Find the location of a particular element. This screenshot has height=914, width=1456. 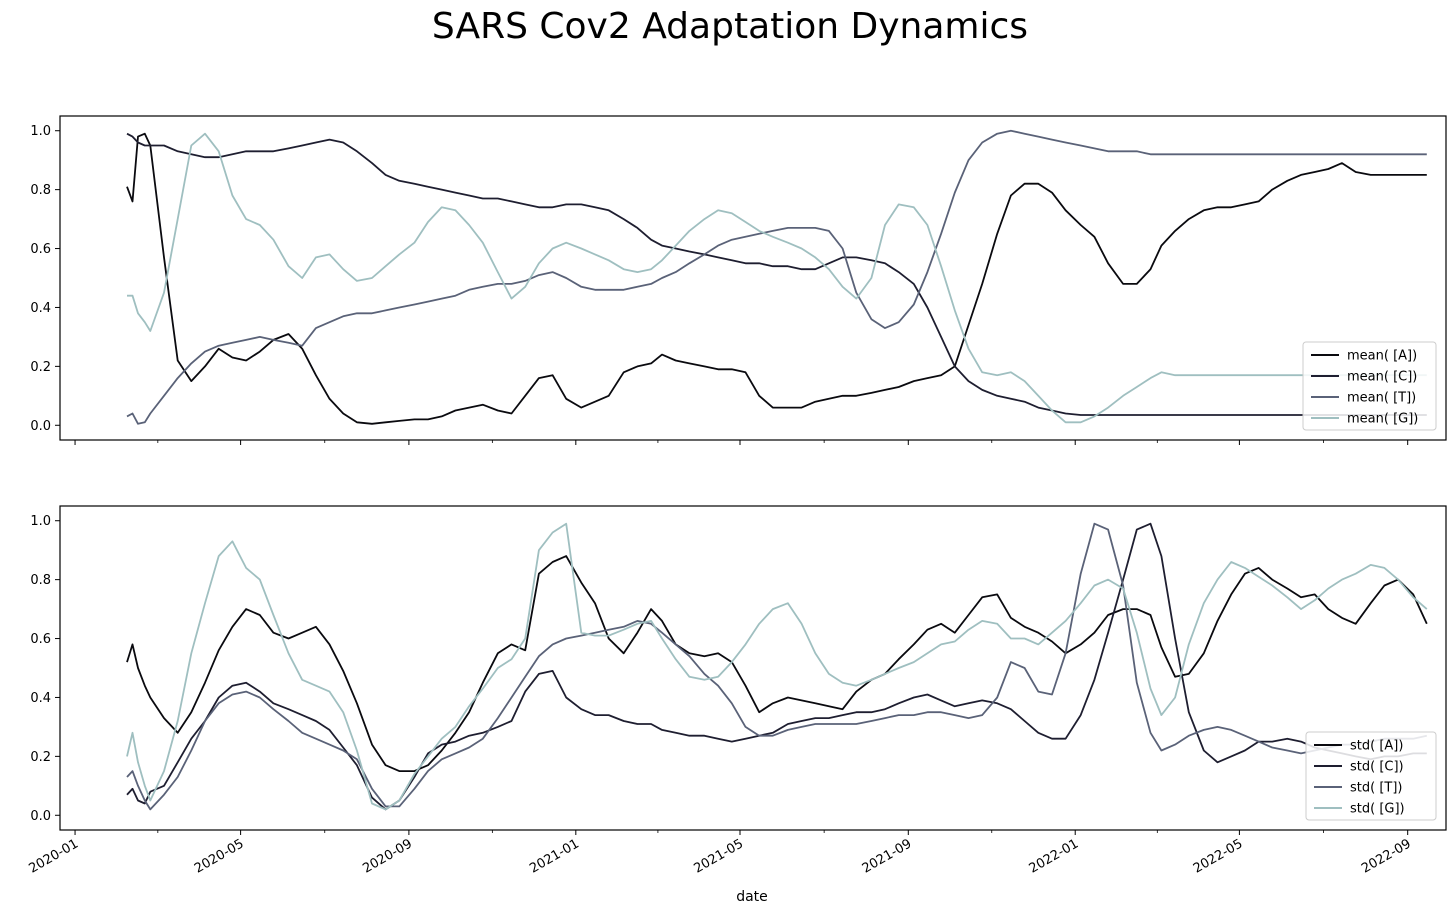

chart-title: SARS Cov2 Adaptation Dynamics is located at coordinates (730, 26).